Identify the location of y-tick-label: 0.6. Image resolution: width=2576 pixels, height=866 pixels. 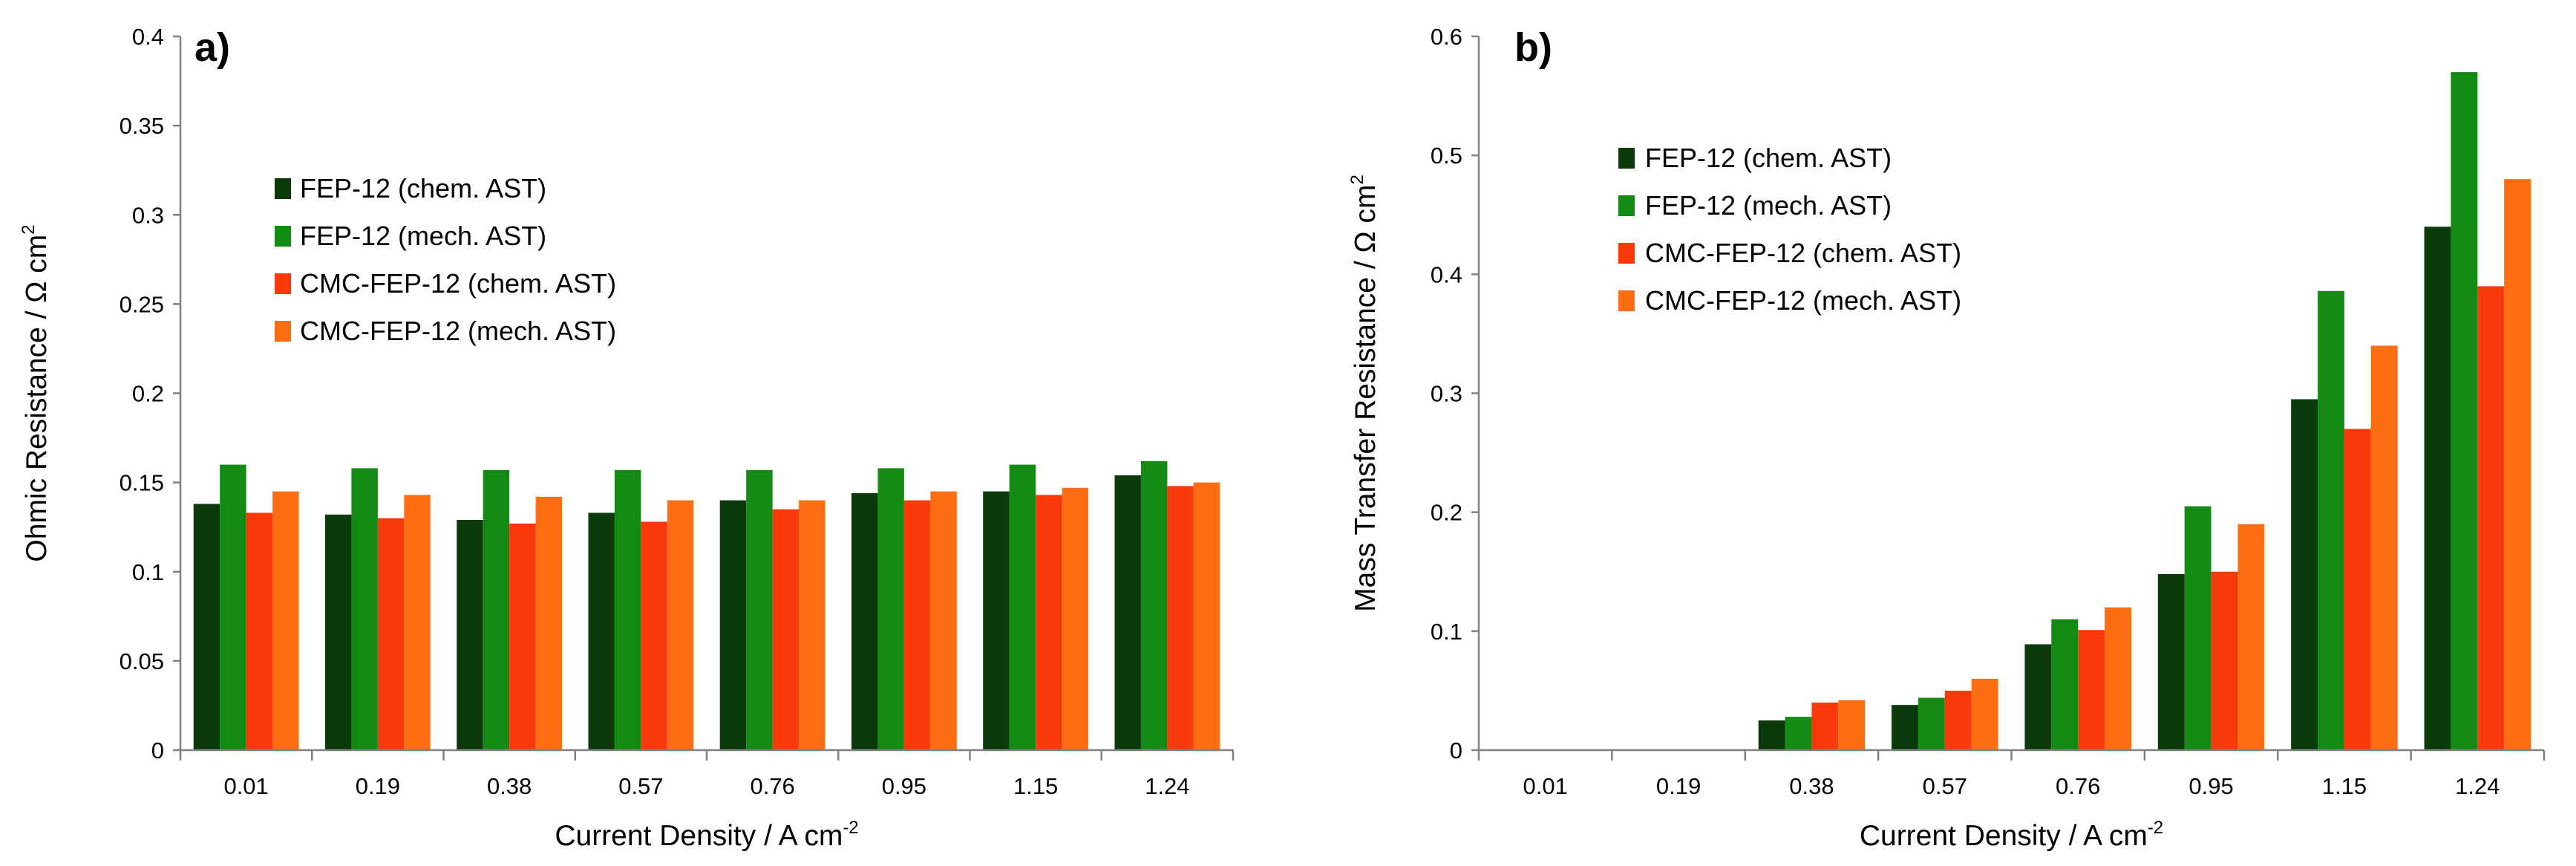
(1446, 37).